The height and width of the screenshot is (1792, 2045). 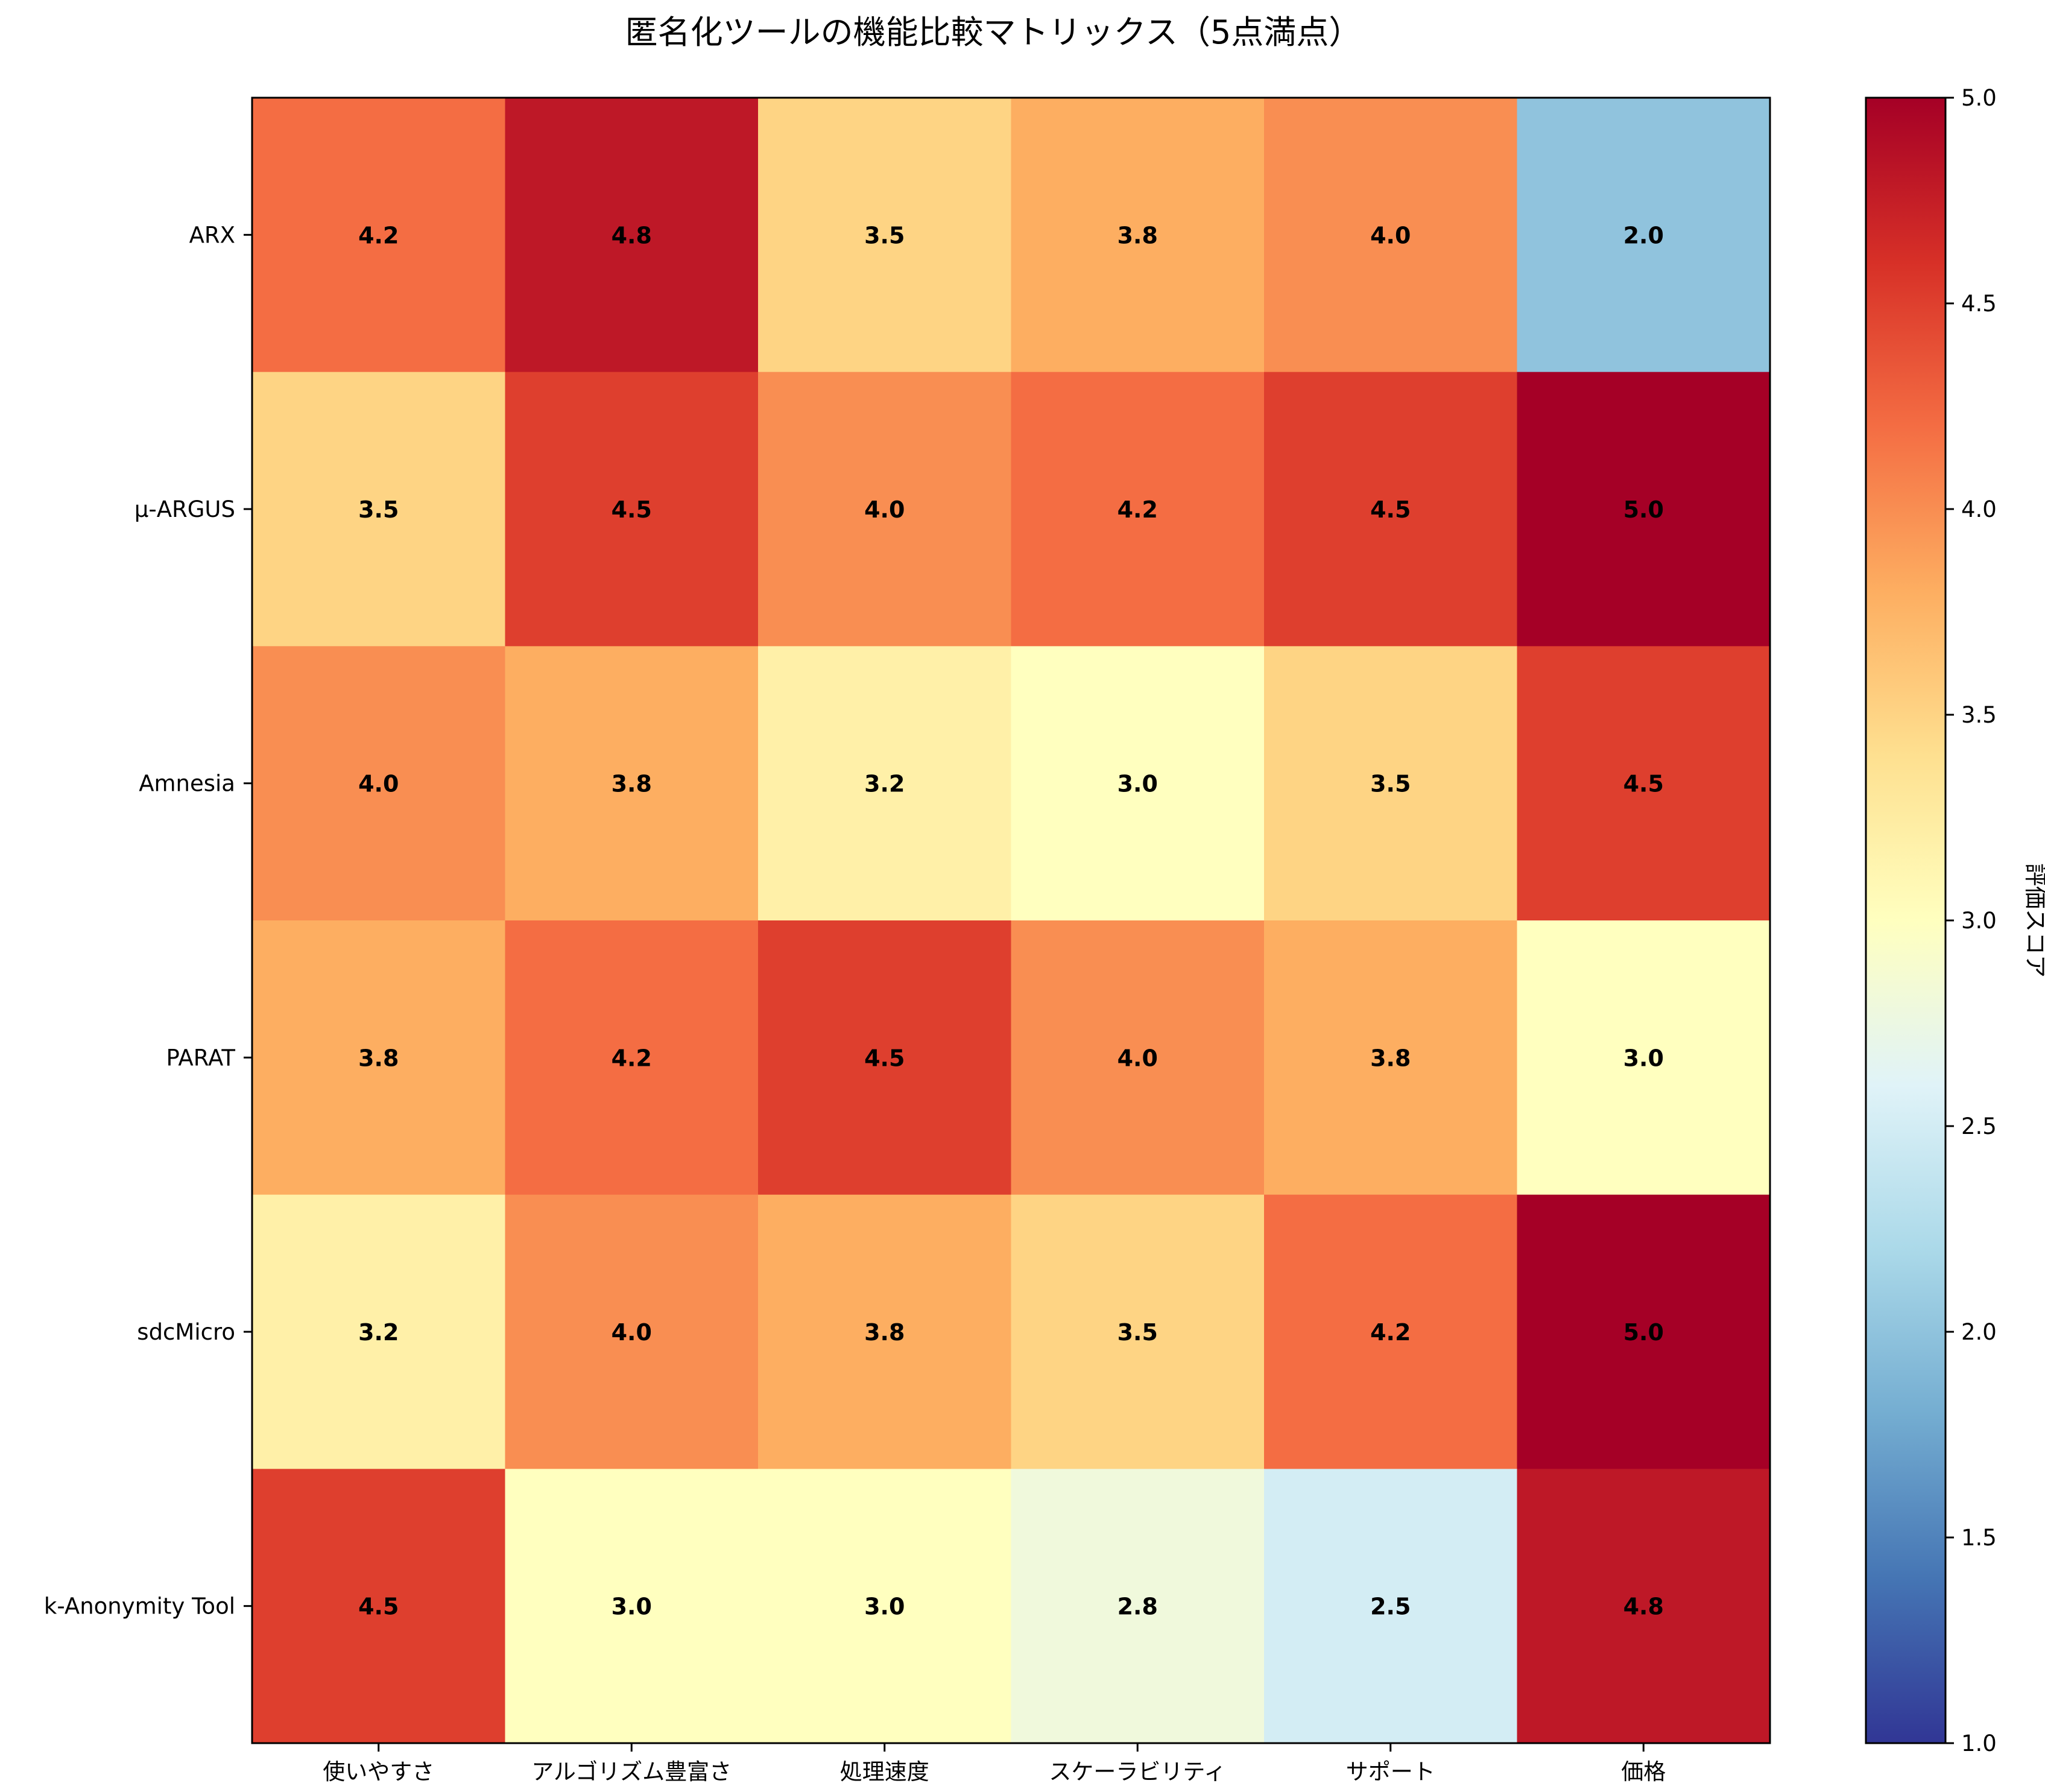 I want to click on row-label: PARAT, so click(x=200, y=1058).